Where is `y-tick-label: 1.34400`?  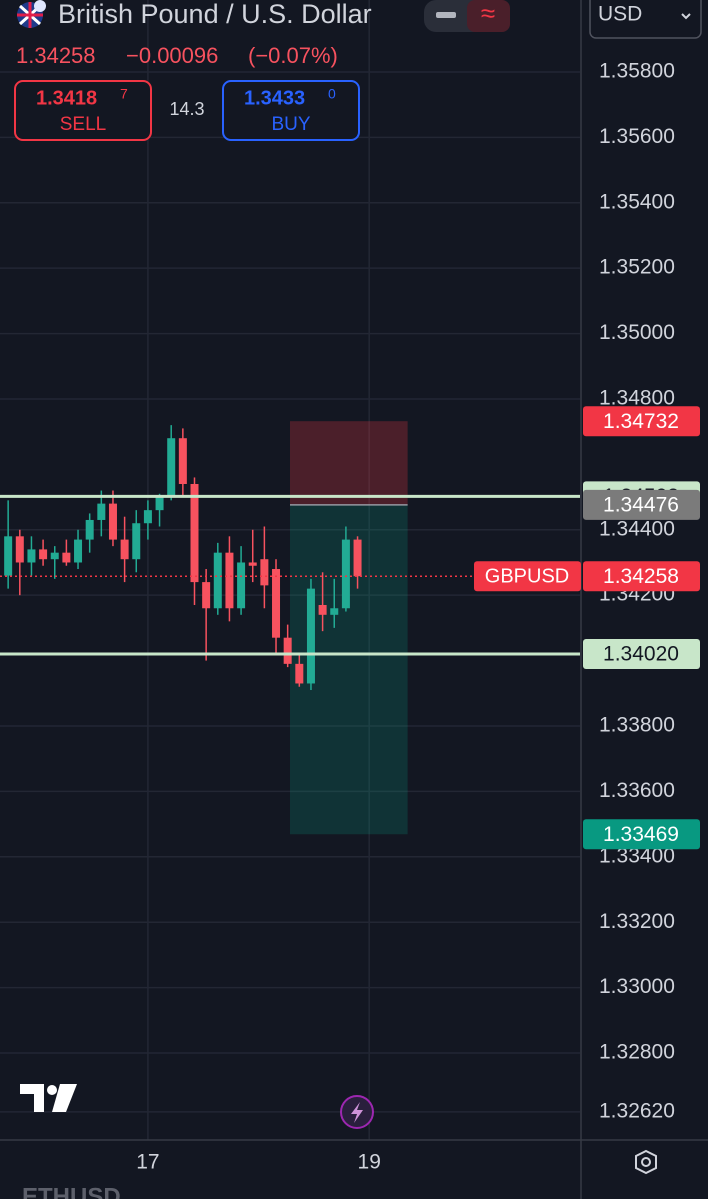
y-tick-label: 1.34400 is located at coordinates (637, 528).